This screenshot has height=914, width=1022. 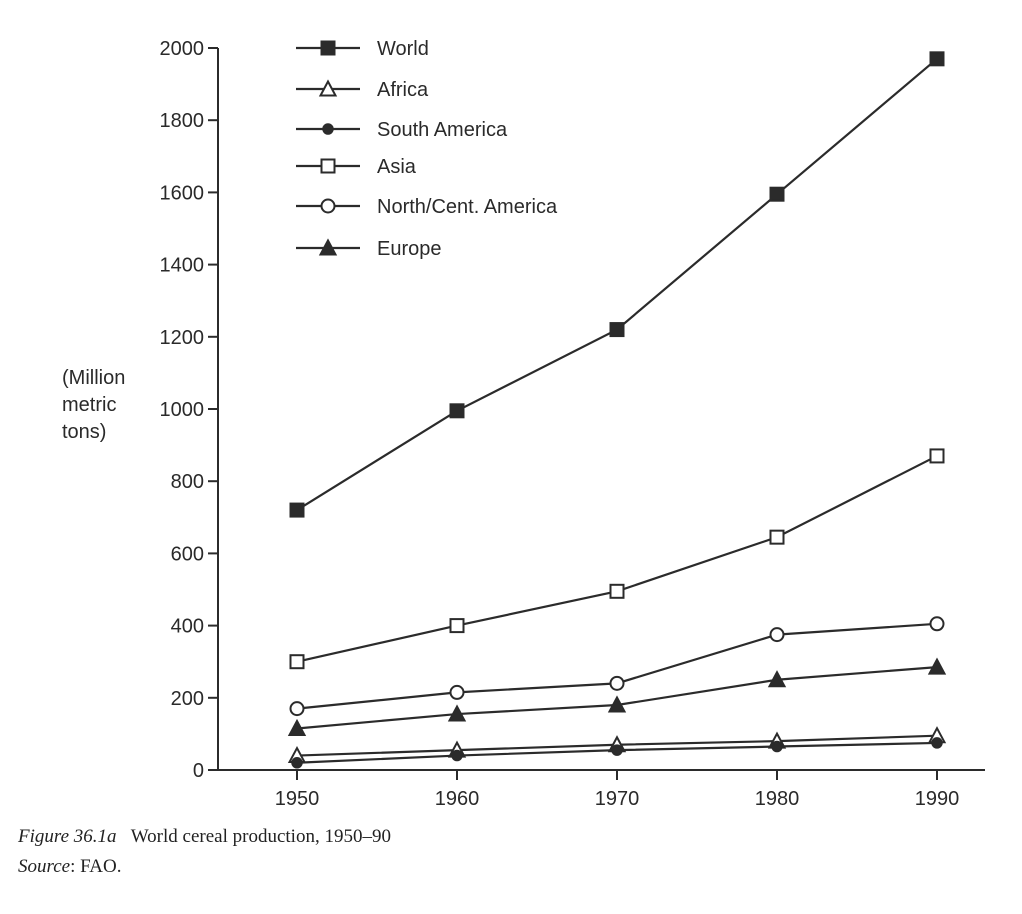 I want to click on x-tick-label: 1990, so click(x=937, y=799).